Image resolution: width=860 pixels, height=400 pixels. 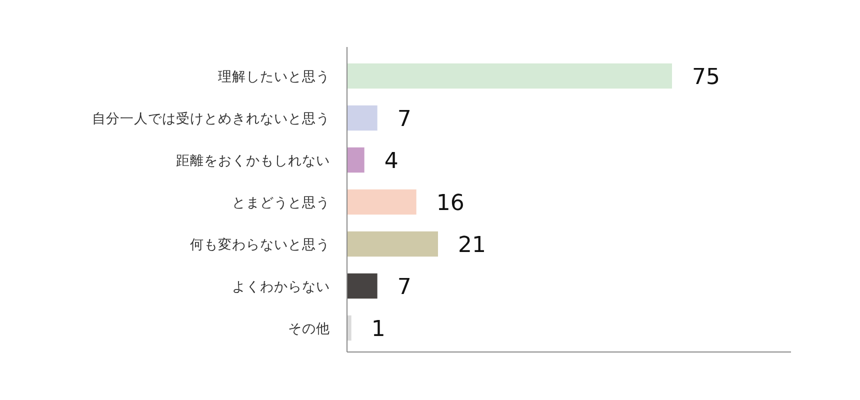 I want to click on data-label: 16, so click(x=450, y=203).